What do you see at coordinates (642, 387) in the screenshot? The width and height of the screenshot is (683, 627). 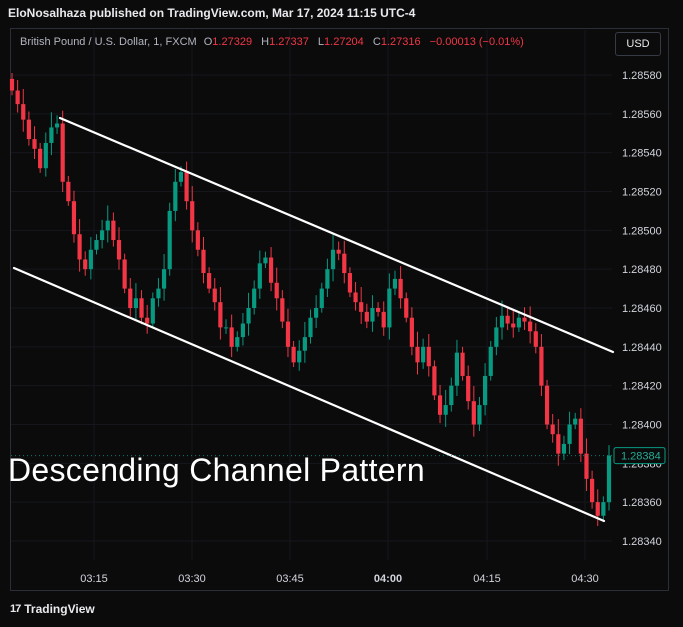 I see `price-tick-label: 1.28420` at bounding box center [642, 387].